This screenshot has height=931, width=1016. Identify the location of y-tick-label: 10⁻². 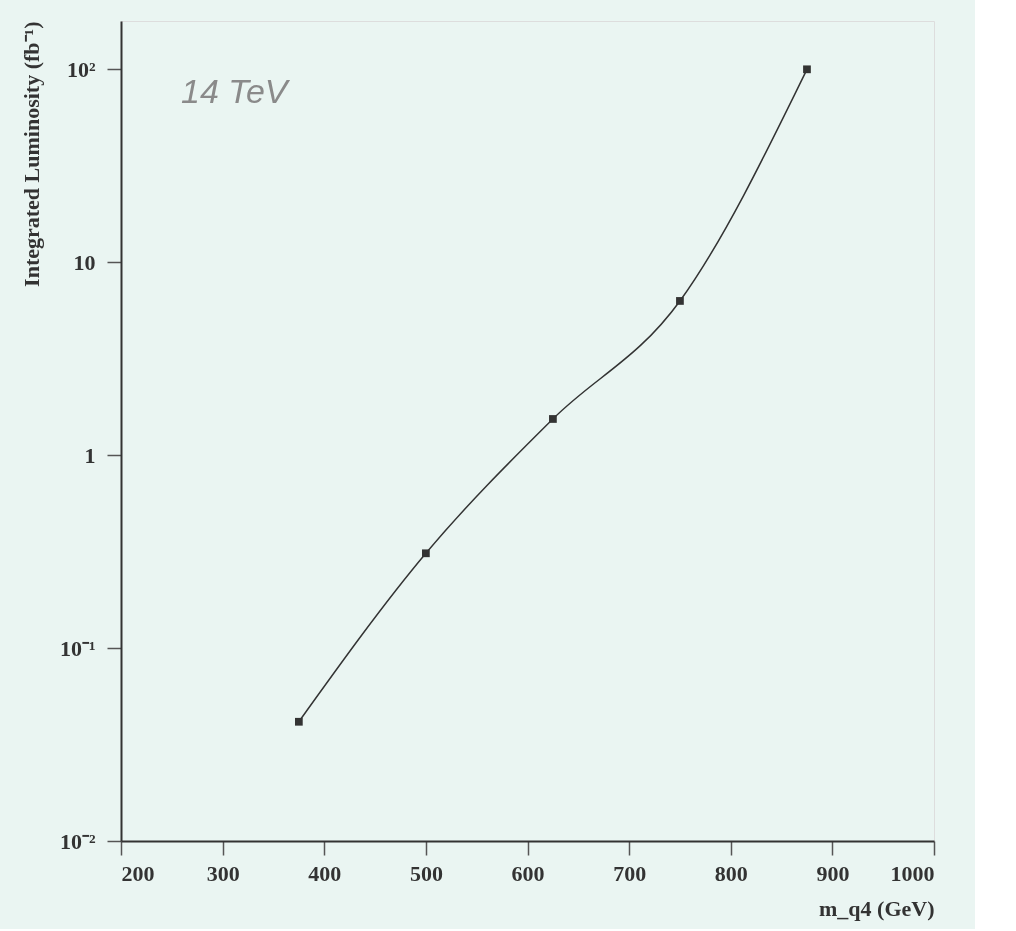
(77, 841).